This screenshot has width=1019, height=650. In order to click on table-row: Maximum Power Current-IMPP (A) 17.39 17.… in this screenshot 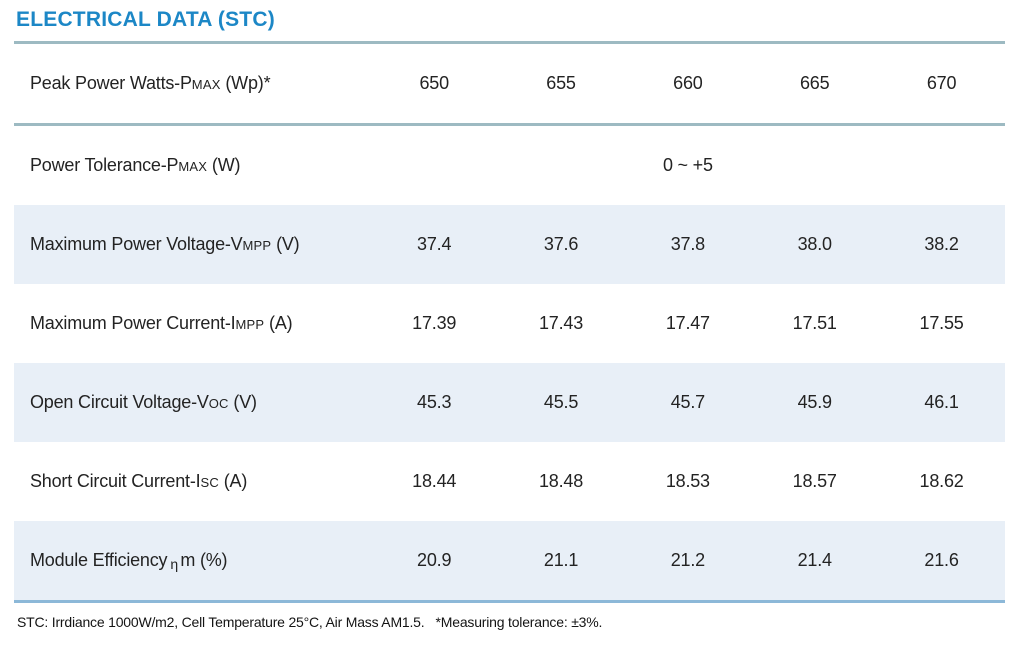, I will do `click(509, 323)`.